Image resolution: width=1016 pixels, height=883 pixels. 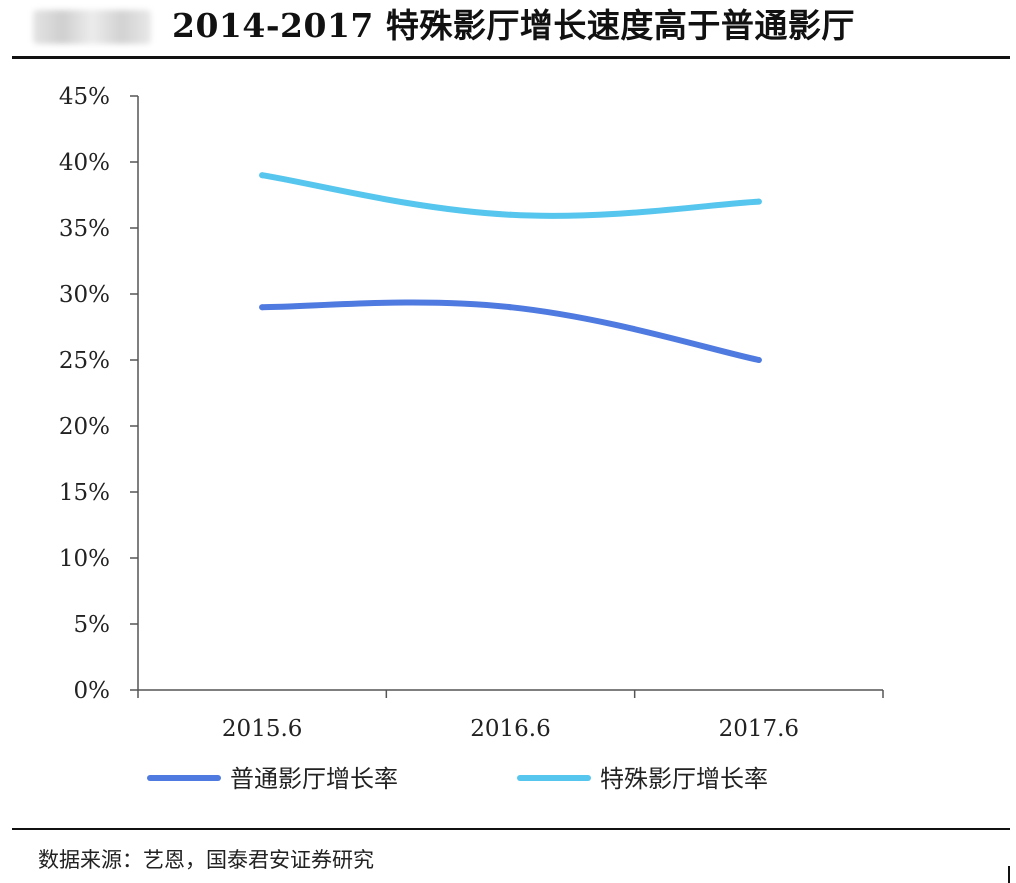 I want to click on y-tick-label: 40%, so click(x=84, y=163).